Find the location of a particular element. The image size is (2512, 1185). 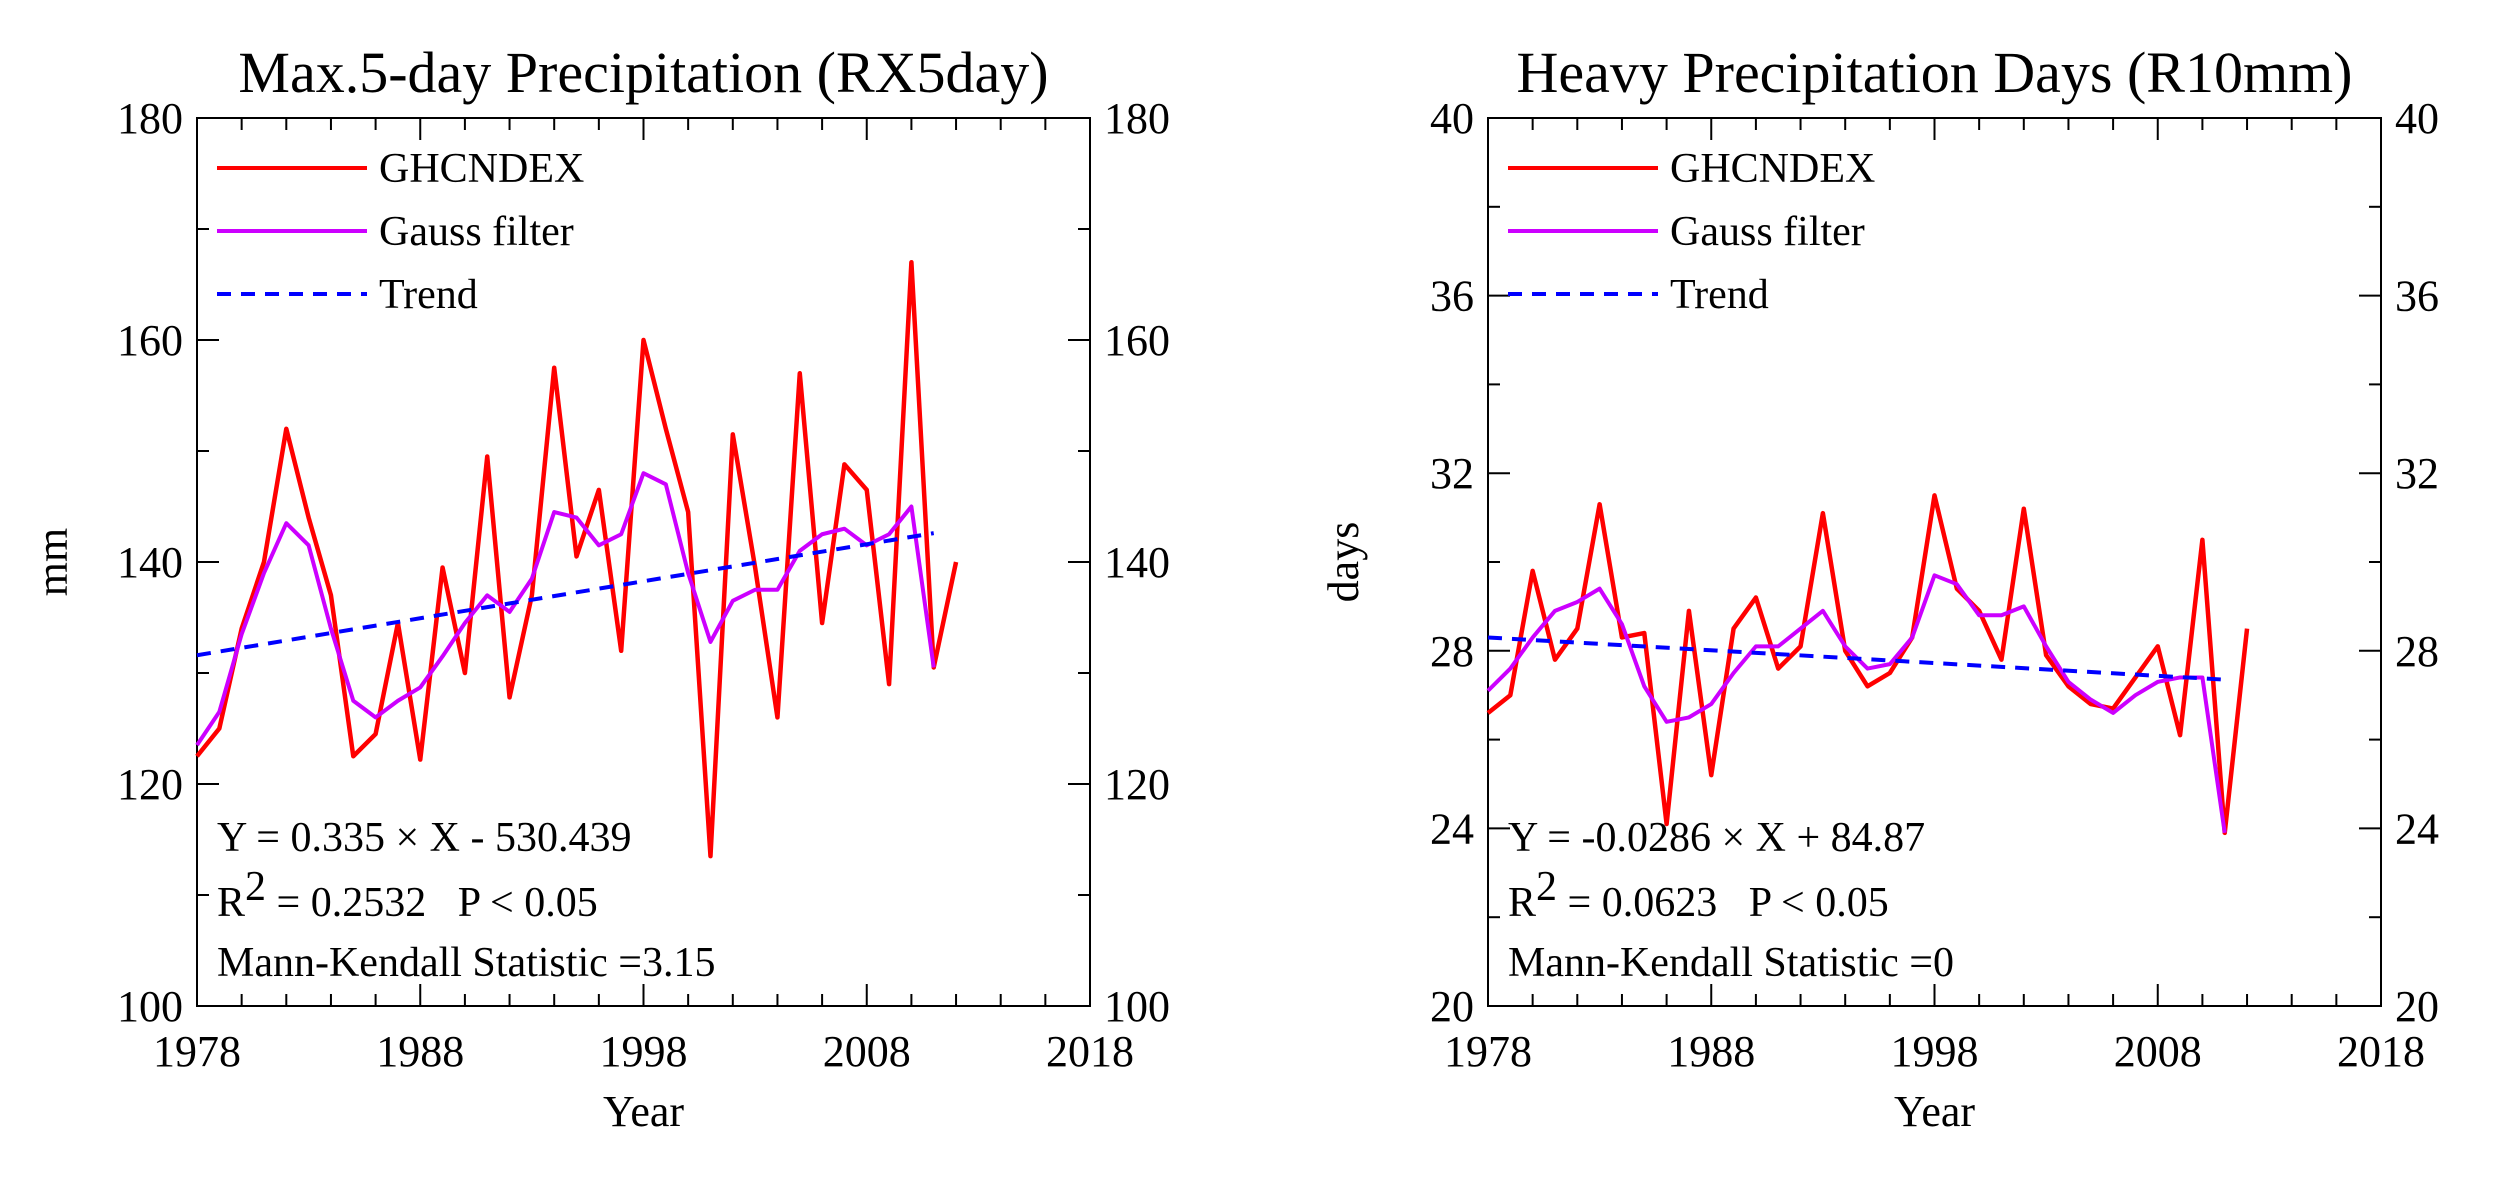

x-axis-label: Year is located at coordinates (1934, 1111).